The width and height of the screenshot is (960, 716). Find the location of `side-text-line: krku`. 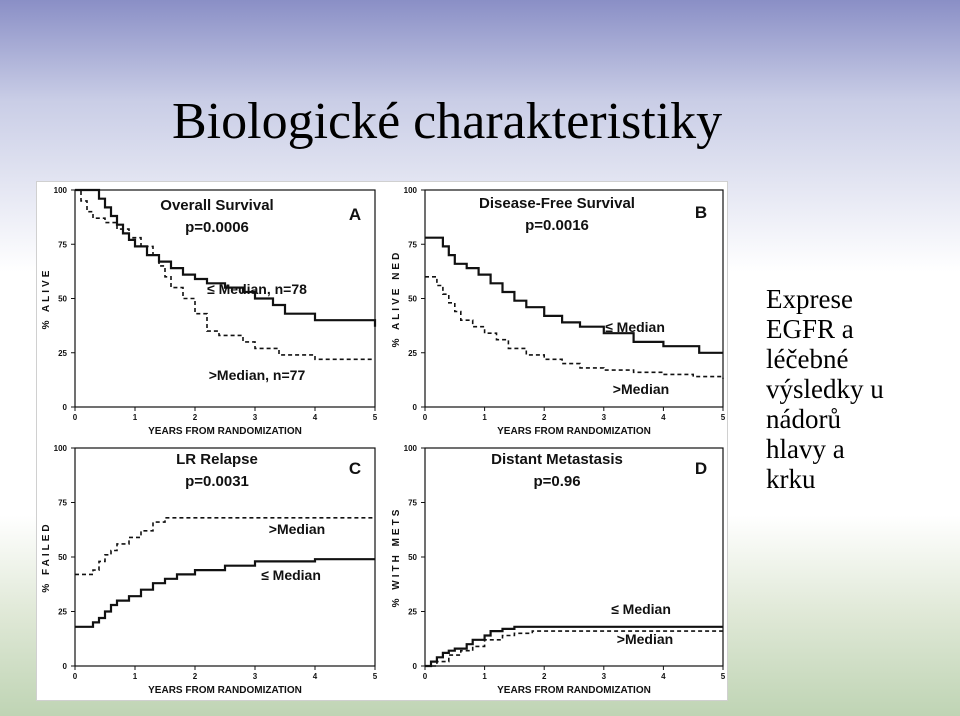

side-text-line: krku is located at coordinates (791, 479).